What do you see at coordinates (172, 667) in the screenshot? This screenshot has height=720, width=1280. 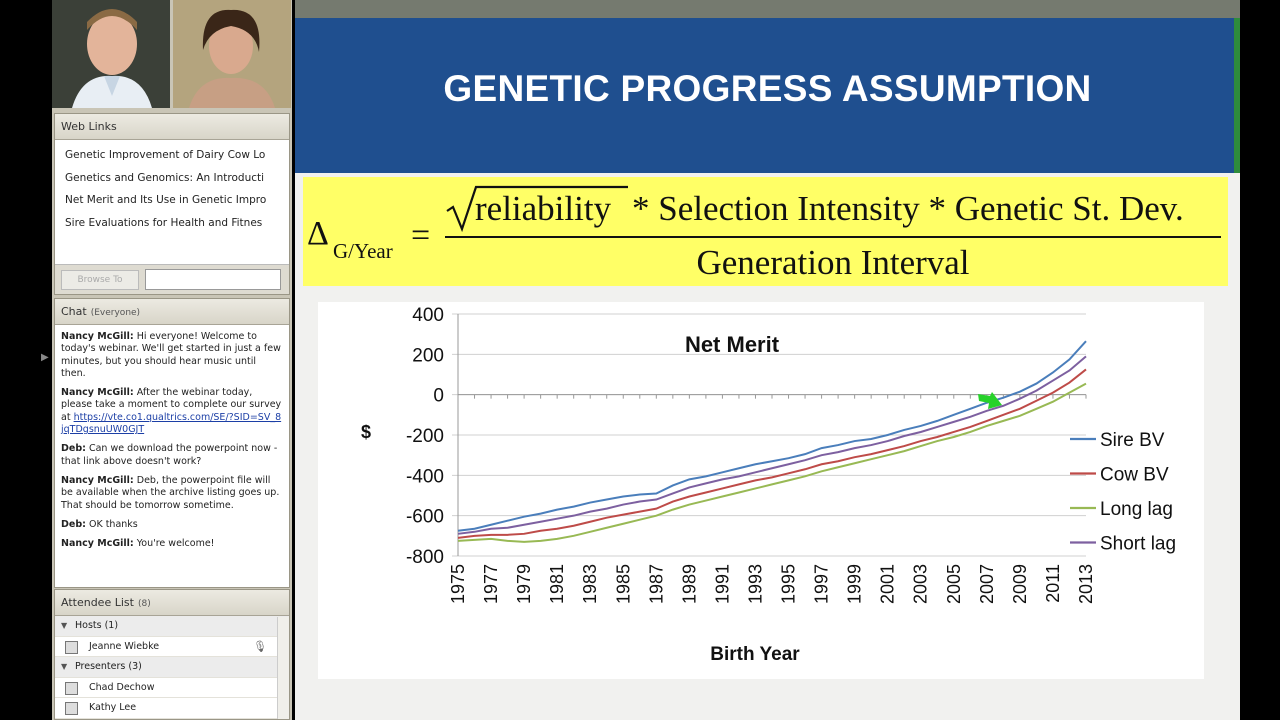 I see `presenters-group: ▼ Presenters (3)` at bounding box center [172, 667].